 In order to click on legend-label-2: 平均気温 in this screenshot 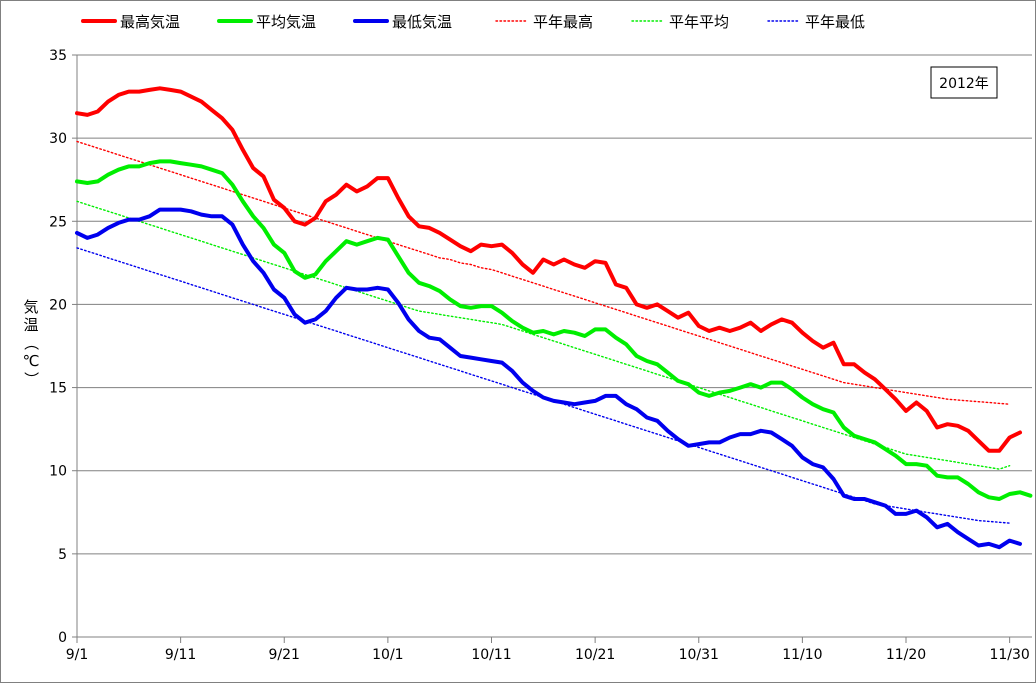, I will do `click(286, 22)`.